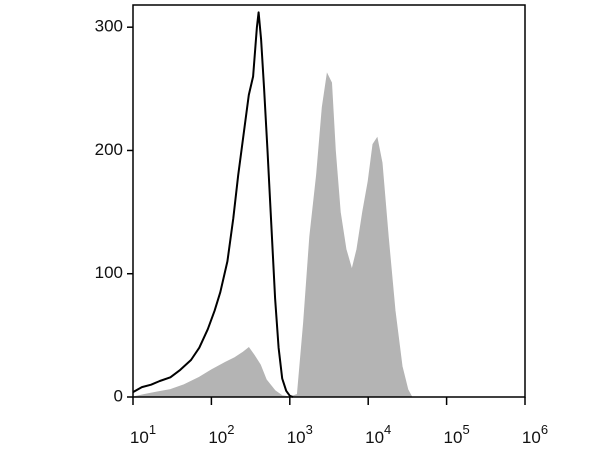 Image resolution: width=616 pixels, height=462 pixels. Describe the element at coordinates (230, 429) in the screenshot. I see `x-tick-exponent: 2` at that location.